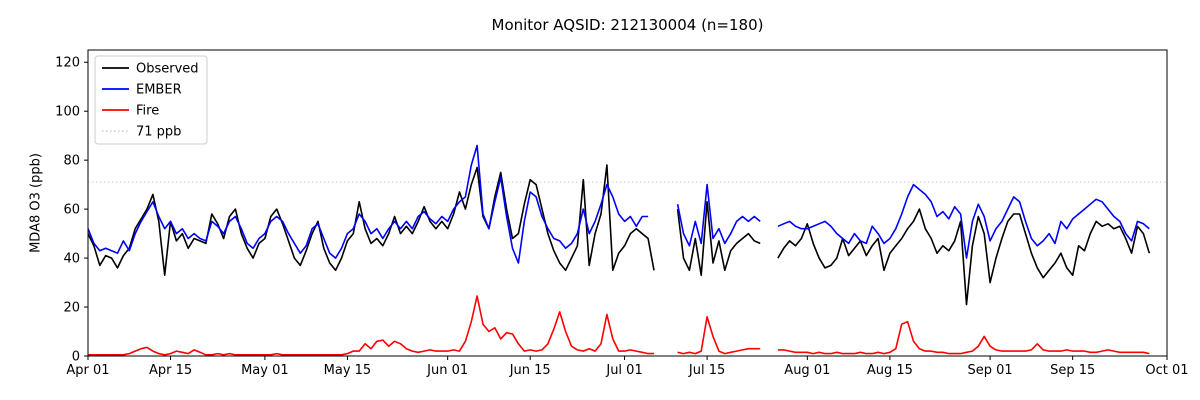  What do you see at coordinates (1166, 370) in the screenshot?
I see `x-tick-label: Oct 01` at bounding box center [1166, 370].